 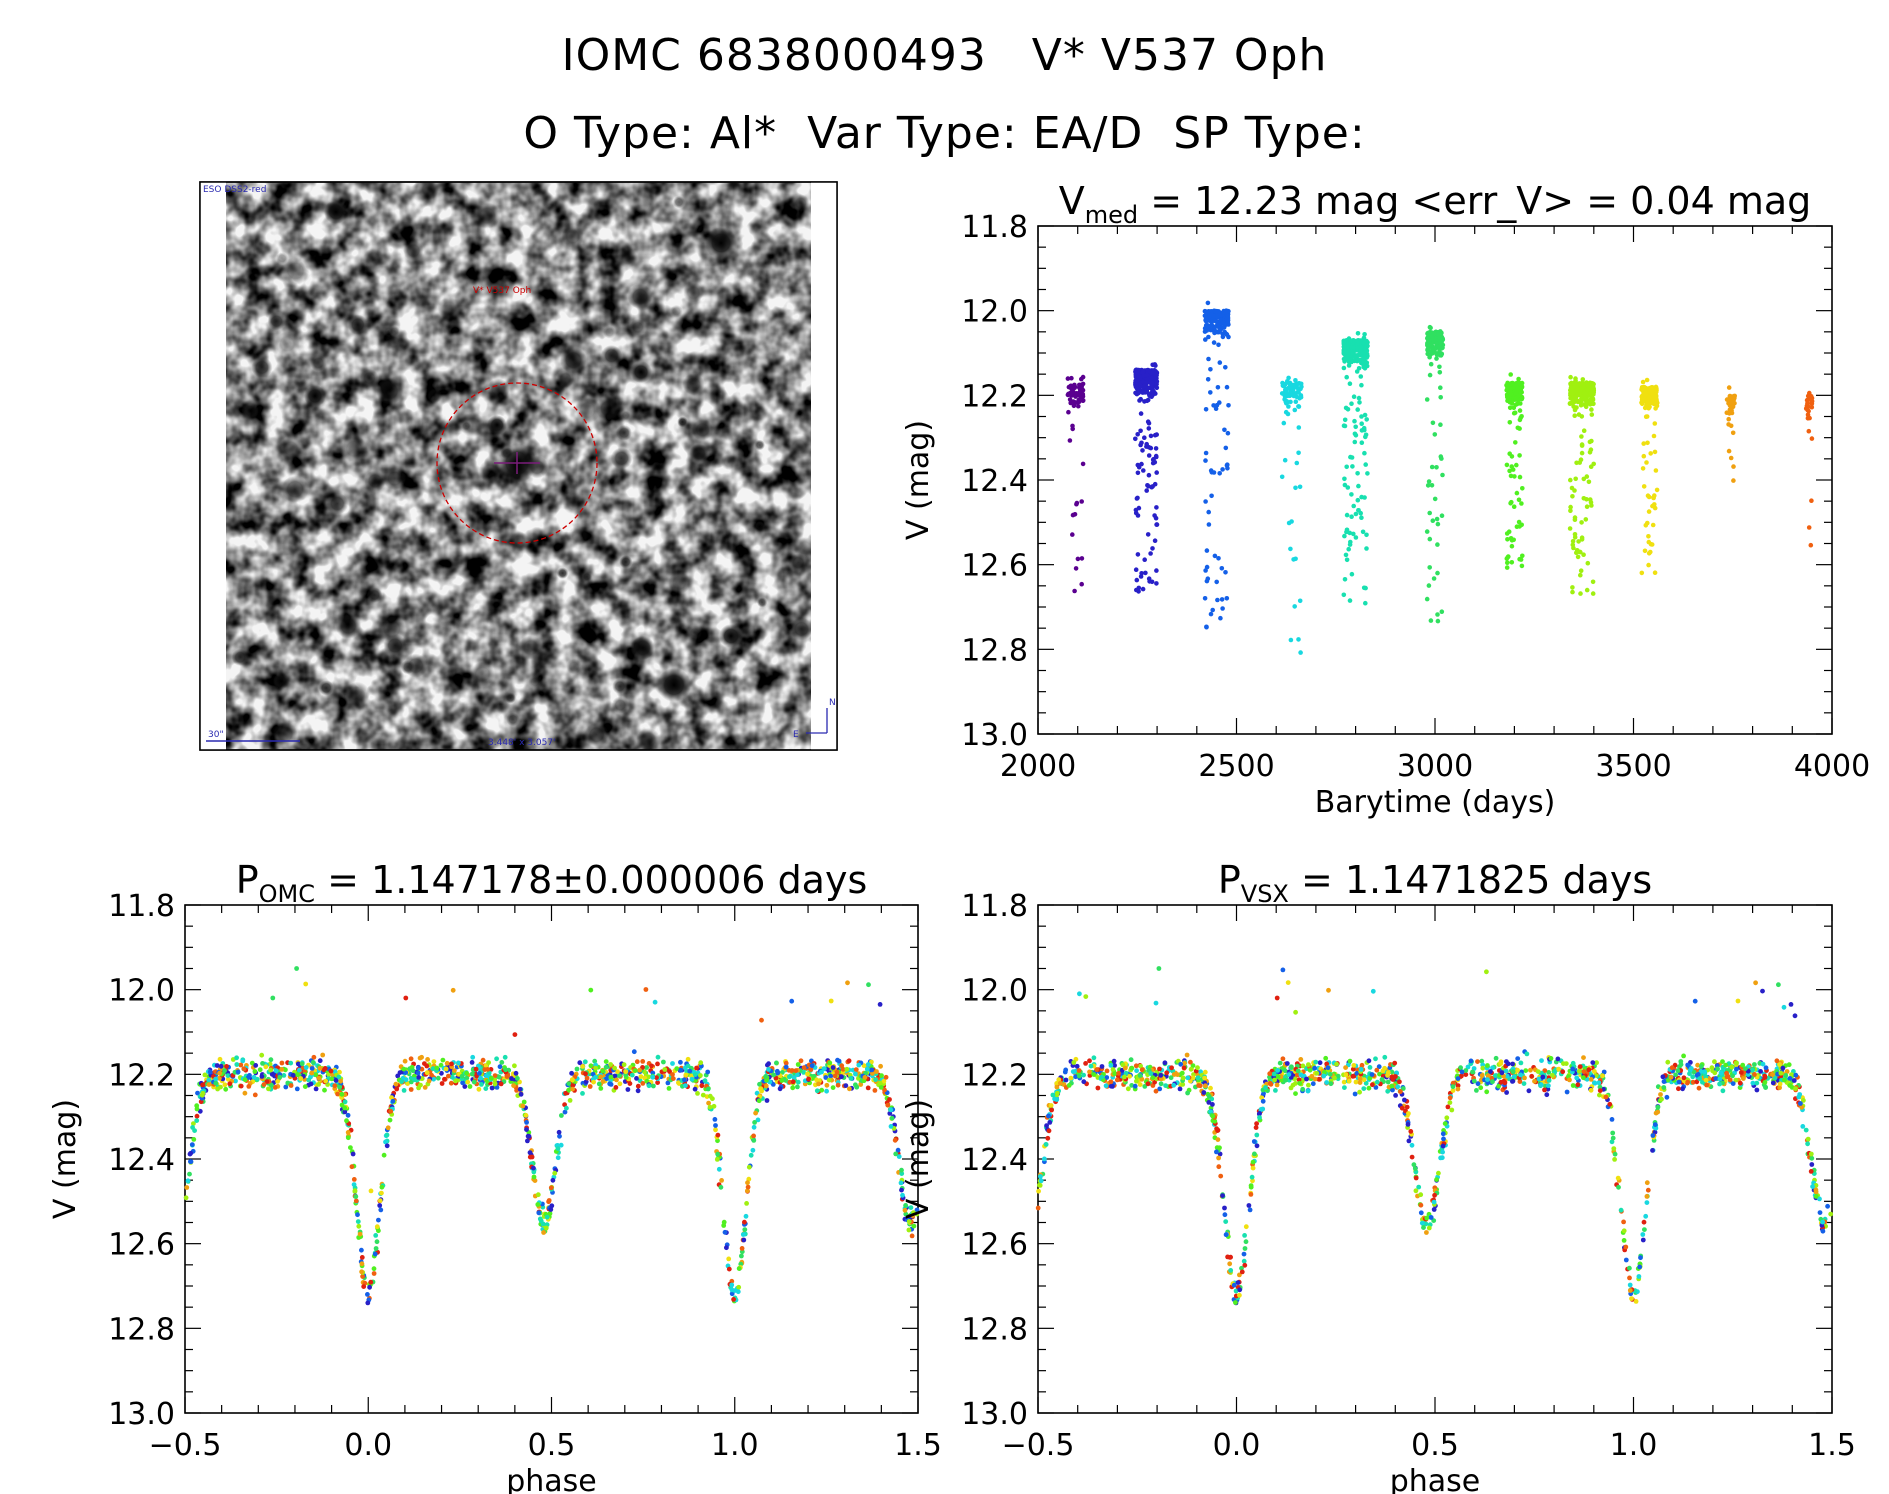 I want to click on y-tick-label: 12.2, so click(x=994, y=1075).